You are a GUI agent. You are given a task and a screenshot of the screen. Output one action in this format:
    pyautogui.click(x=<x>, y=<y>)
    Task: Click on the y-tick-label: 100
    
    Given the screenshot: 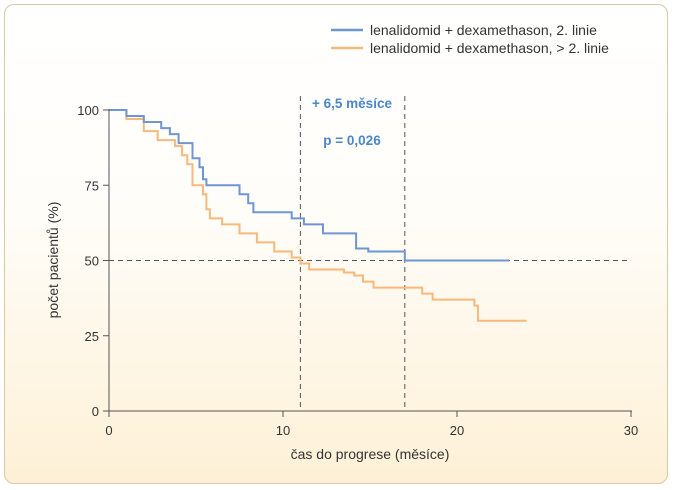 What is the action you would take?
    pyautogui.click(x=88, y=110)
    